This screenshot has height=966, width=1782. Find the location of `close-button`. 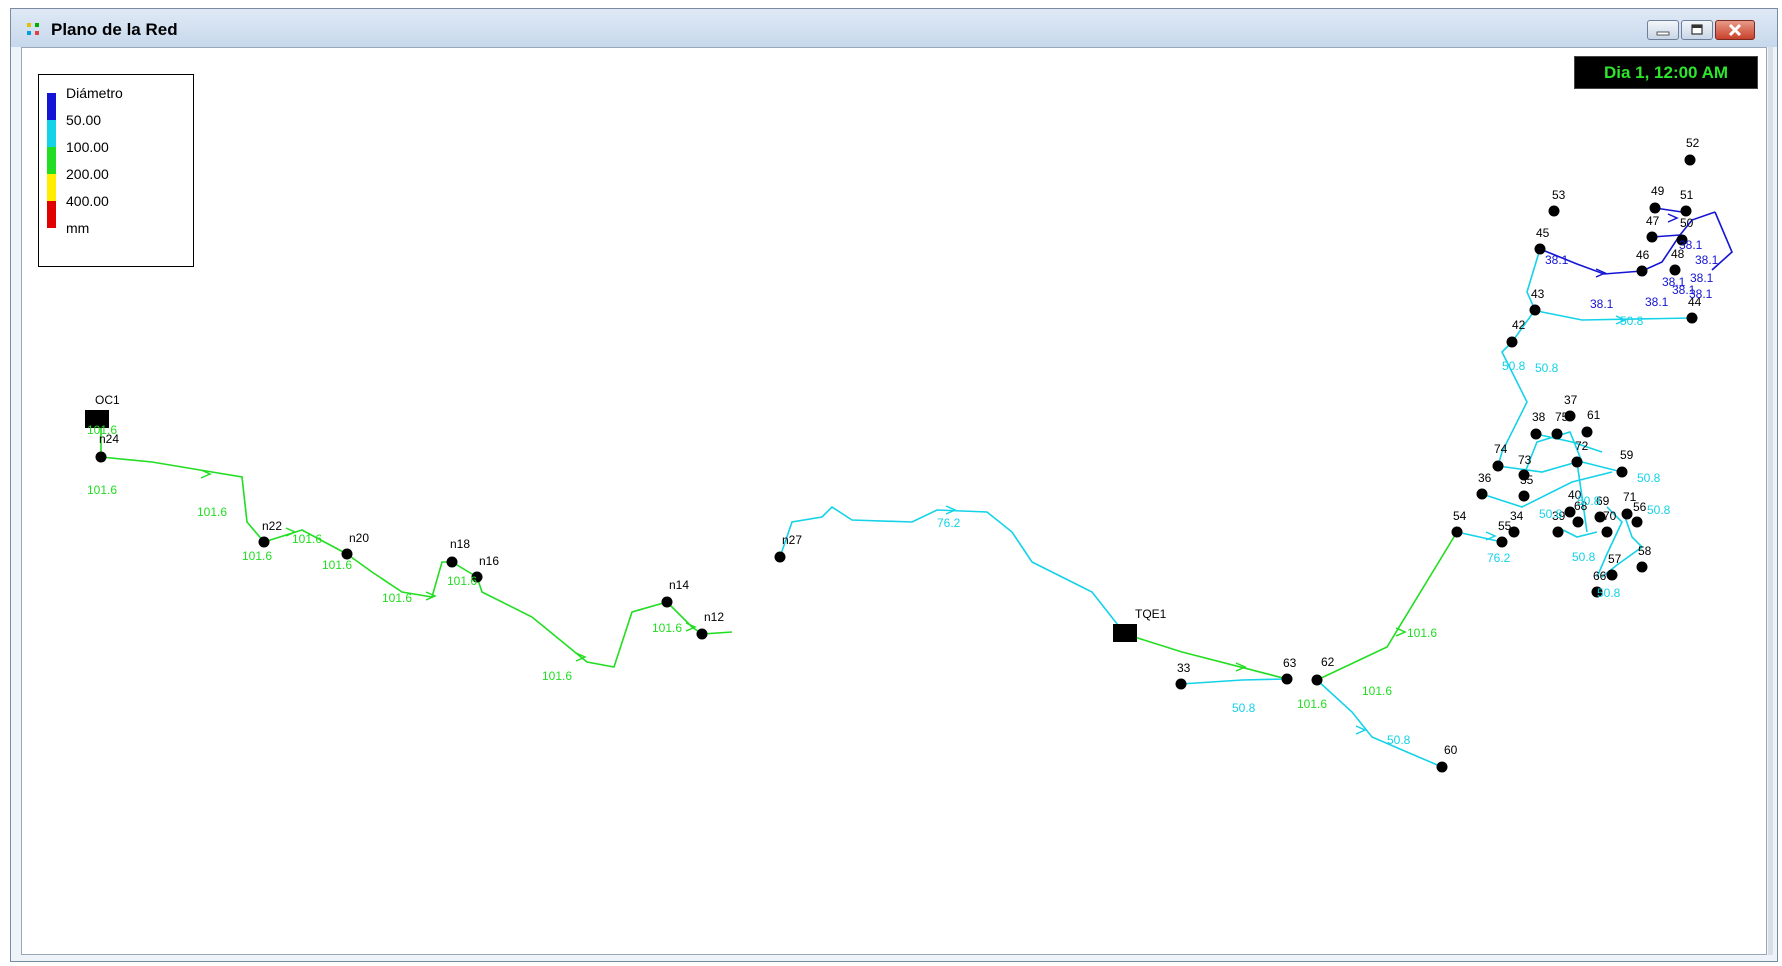

close-button is located at coordinates (1735, 30).